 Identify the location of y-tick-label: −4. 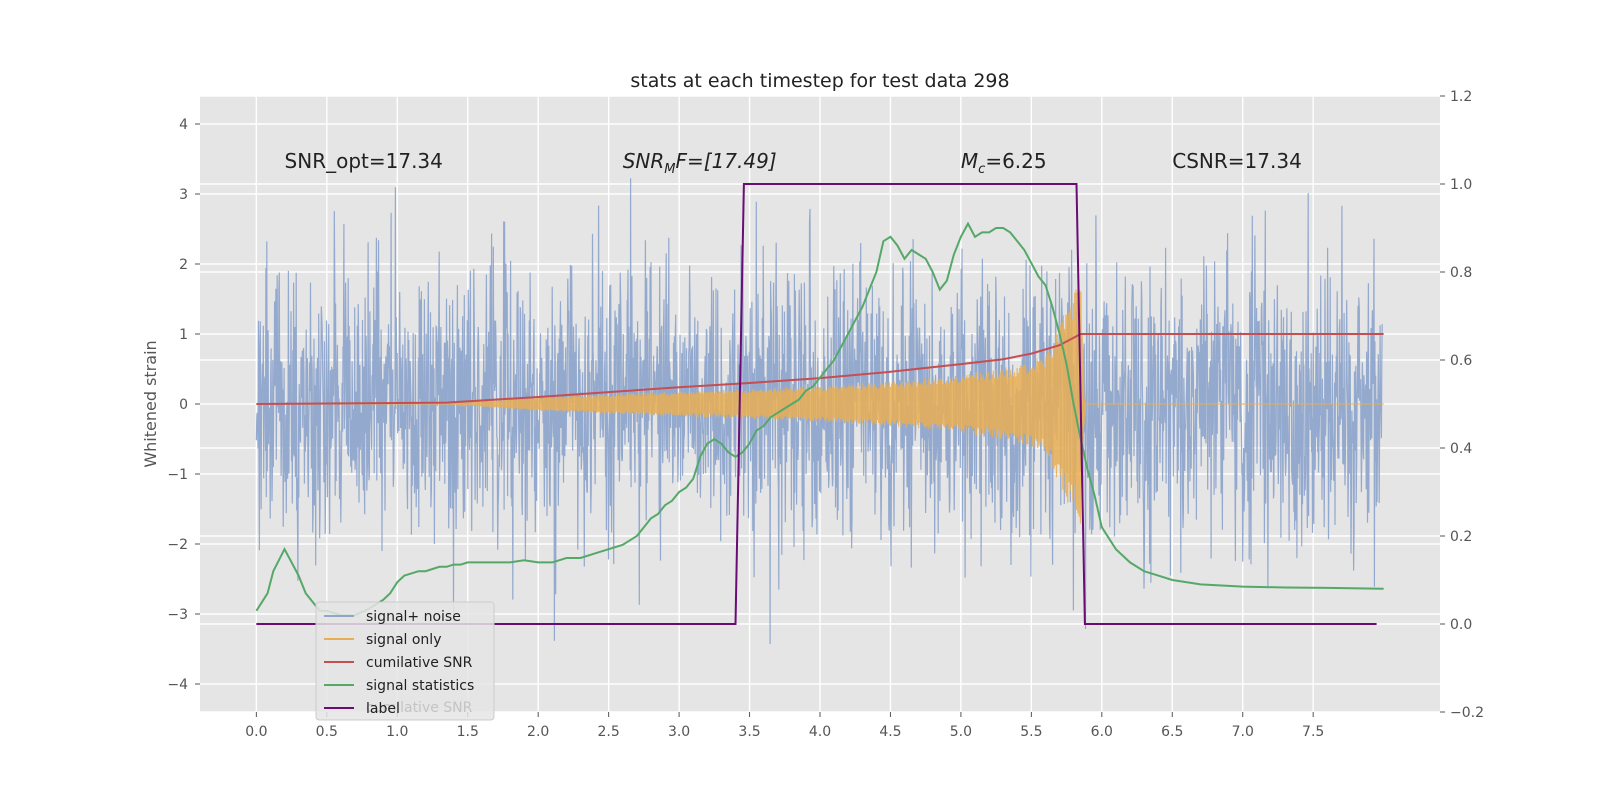
(177, 685).